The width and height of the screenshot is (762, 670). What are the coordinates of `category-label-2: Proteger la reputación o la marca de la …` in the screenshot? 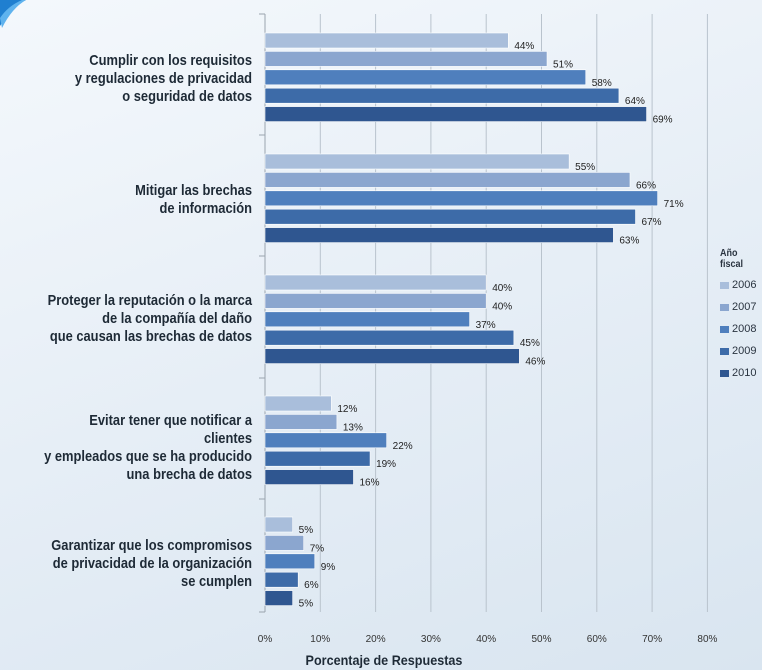 It's located at (150, 318).